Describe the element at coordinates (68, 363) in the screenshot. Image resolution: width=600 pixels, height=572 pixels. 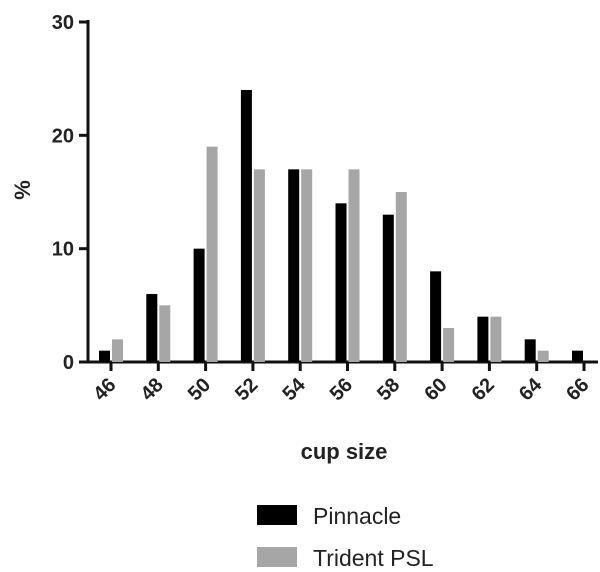
I see `y-tick-label: 0` at that location.